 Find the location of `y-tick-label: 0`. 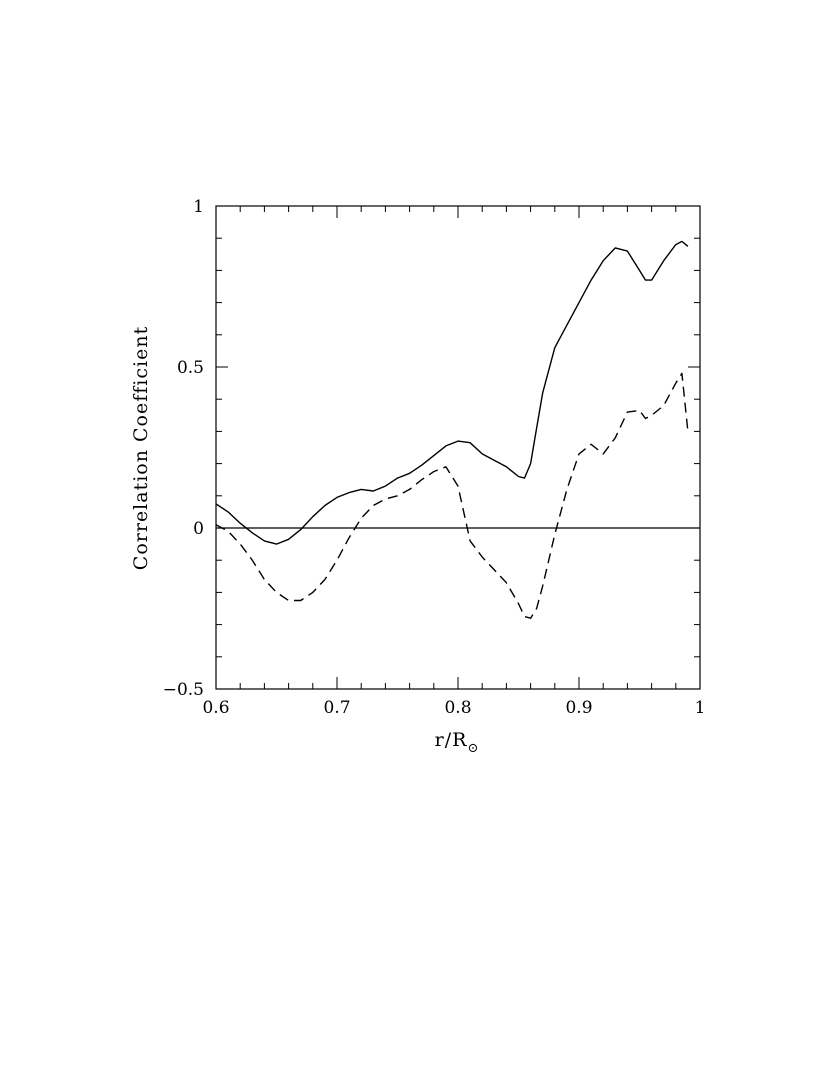

y-tick-label: 0 is located at coordinates (198, 529).